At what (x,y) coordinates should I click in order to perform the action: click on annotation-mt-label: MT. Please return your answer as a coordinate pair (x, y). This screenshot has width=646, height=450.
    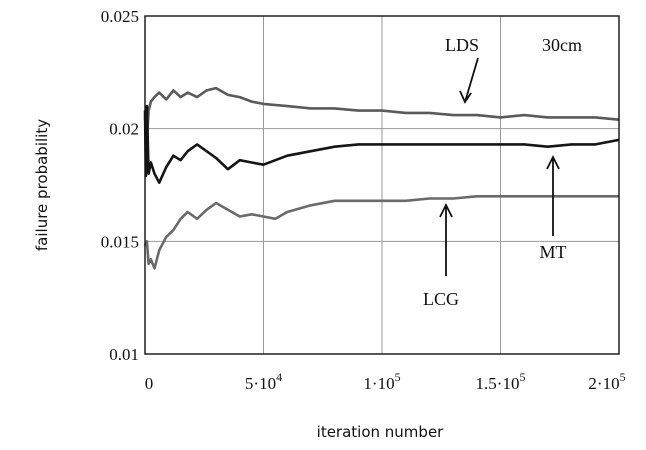
    Looking at the image, I should click on (553, 252).